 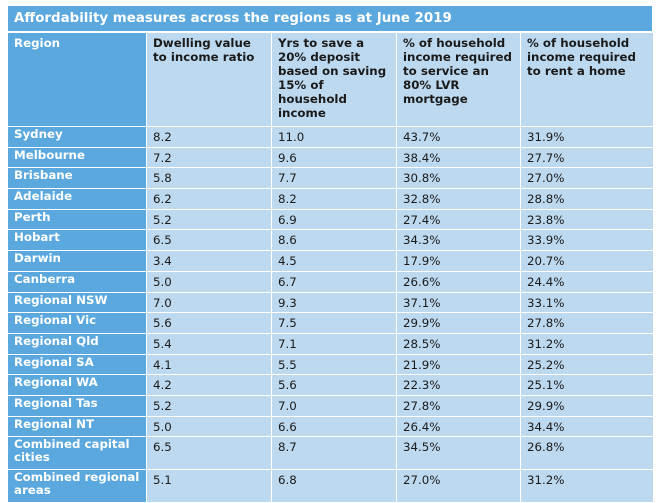 I want to click on mortgage-income-cell: 27.4%, so click(x=458, y=219).